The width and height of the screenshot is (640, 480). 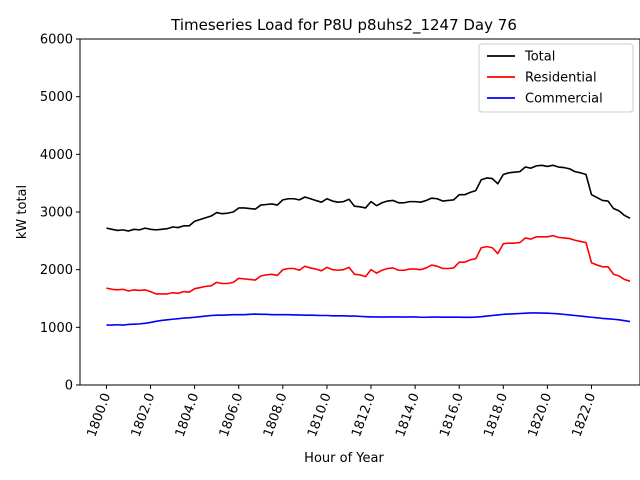 What do you see at coordinates (56, 155) in the screenshot?
I see `y-tick-label: 4000` at bounding box center [56, 155].